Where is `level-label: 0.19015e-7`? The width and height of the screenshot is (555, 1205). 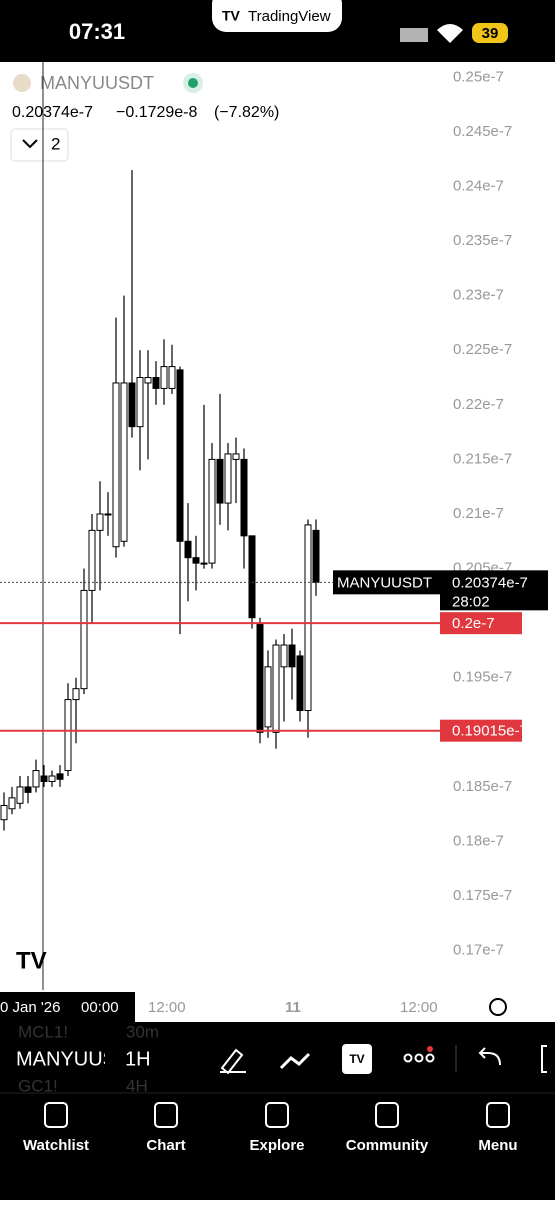
level-label: 0.19015e-7 is located at coordinates (490, 731).